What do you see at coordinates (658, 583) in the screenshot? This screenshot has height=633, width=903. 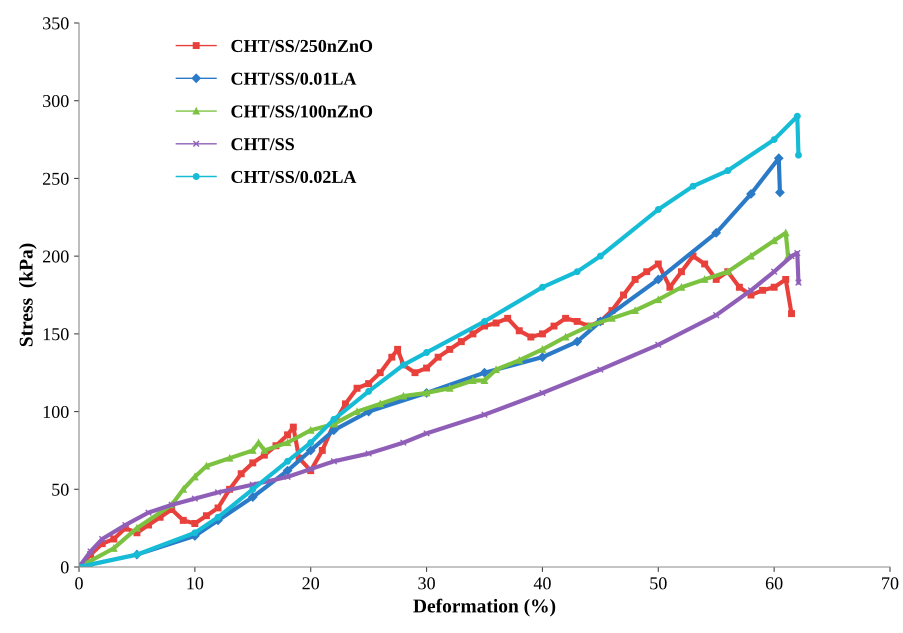 I see `x-tick-label: 50` at bounding box center [658, 583].